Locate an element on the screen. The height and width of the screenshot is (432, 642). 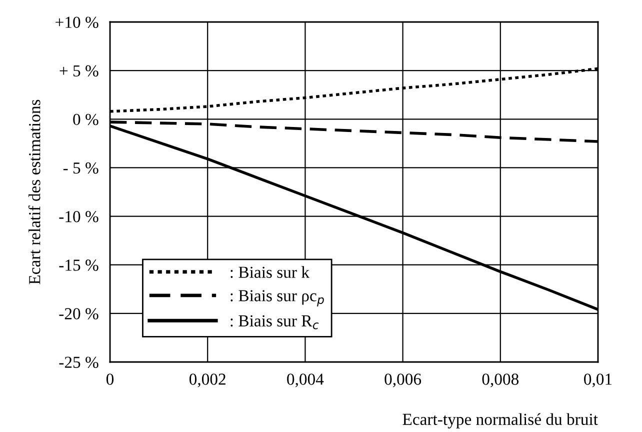
legend-label: : Biais sur k is located at coordinates (270, 272).